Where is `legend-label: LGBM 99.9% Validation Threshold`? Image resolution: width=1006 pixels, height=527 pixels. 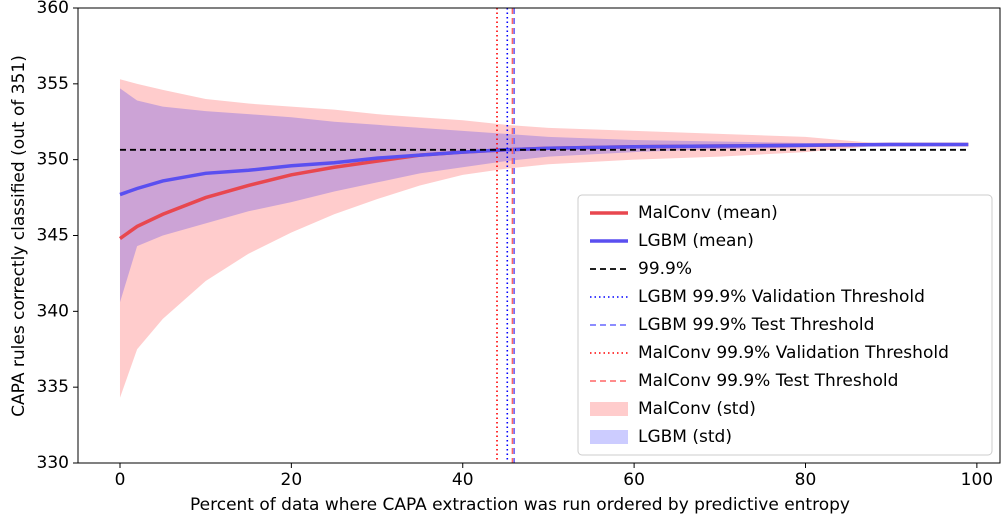 legend-label: LGBM 99.9% Validation Threshold is located at coordinates (781, 297).